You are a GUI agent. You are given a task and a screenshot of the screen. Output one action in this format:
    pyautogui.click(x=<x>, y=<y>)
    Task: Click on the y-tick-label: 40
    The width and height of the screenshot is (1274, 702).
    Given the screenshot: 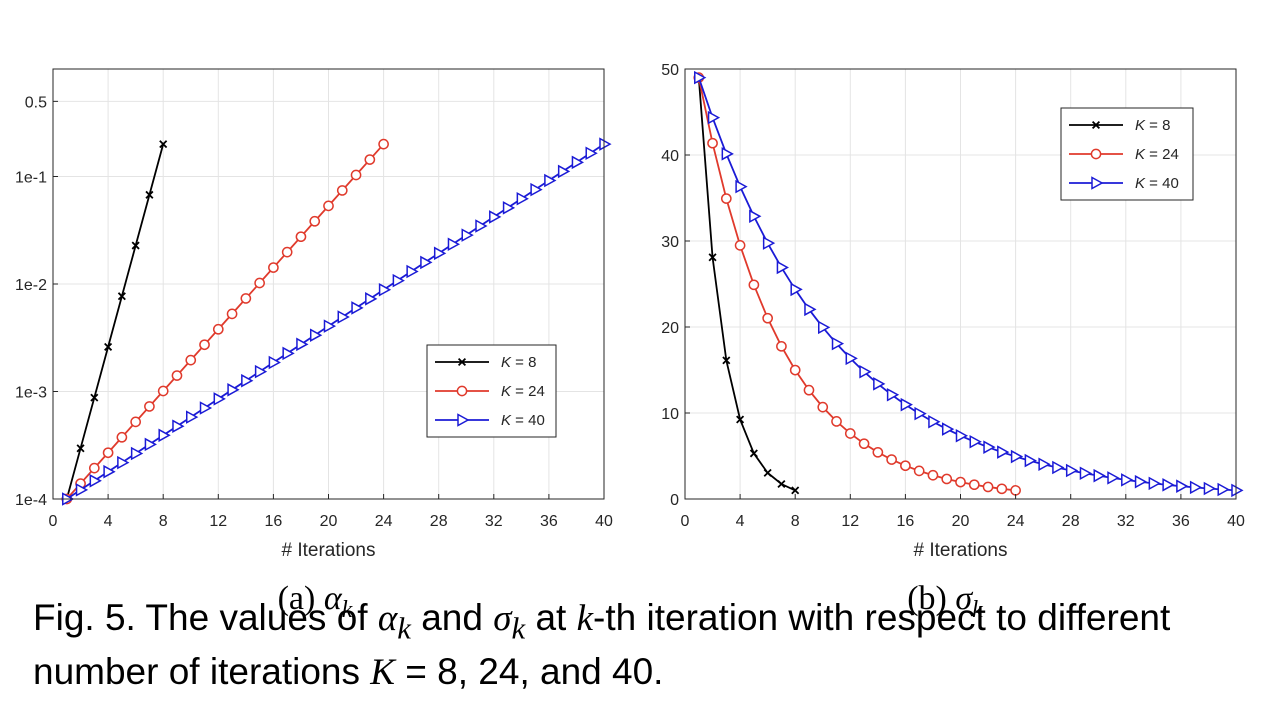 What is the action you would take?
    pyautogui.click(x=670, y=156)
    